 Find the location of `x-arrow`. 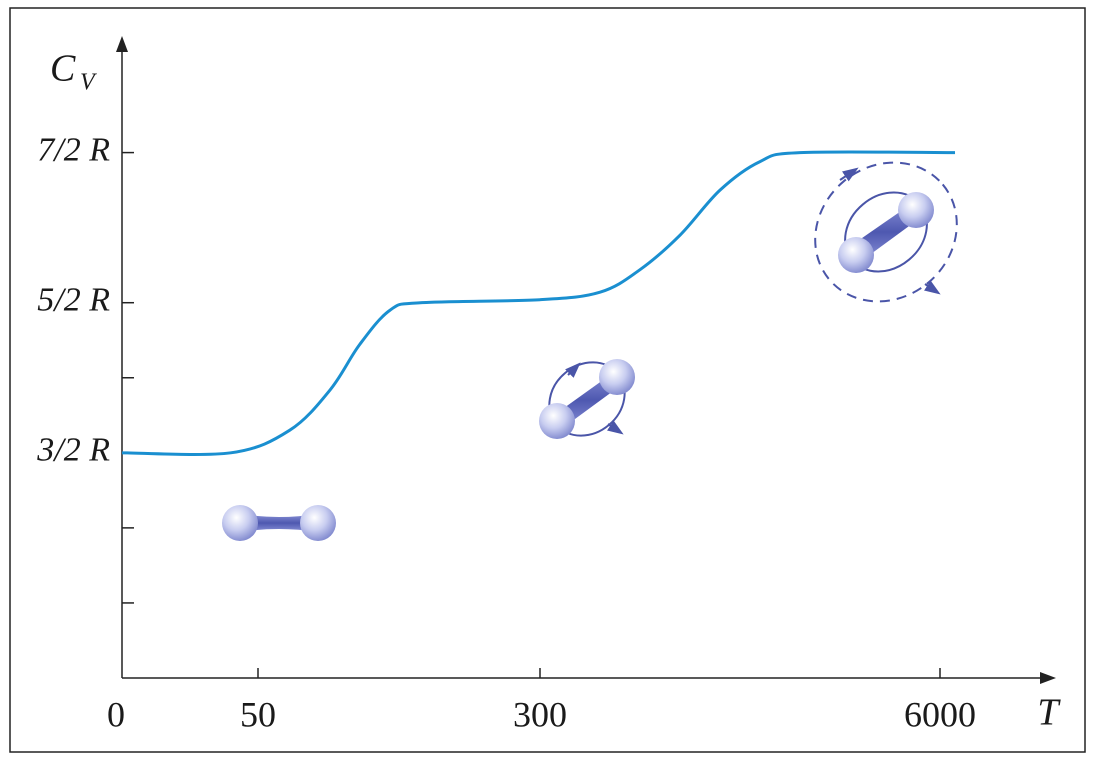

x-arrow is located at coordinates (1048, 678).